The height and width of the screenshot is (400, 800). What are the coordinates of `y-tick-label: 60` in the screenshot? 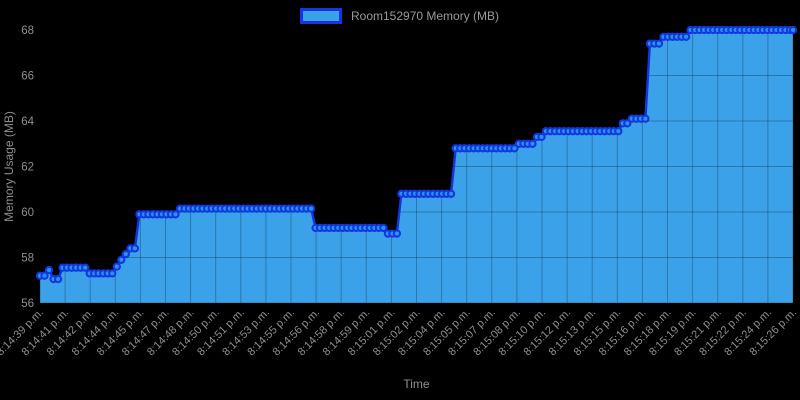 It's located at (27, 213).